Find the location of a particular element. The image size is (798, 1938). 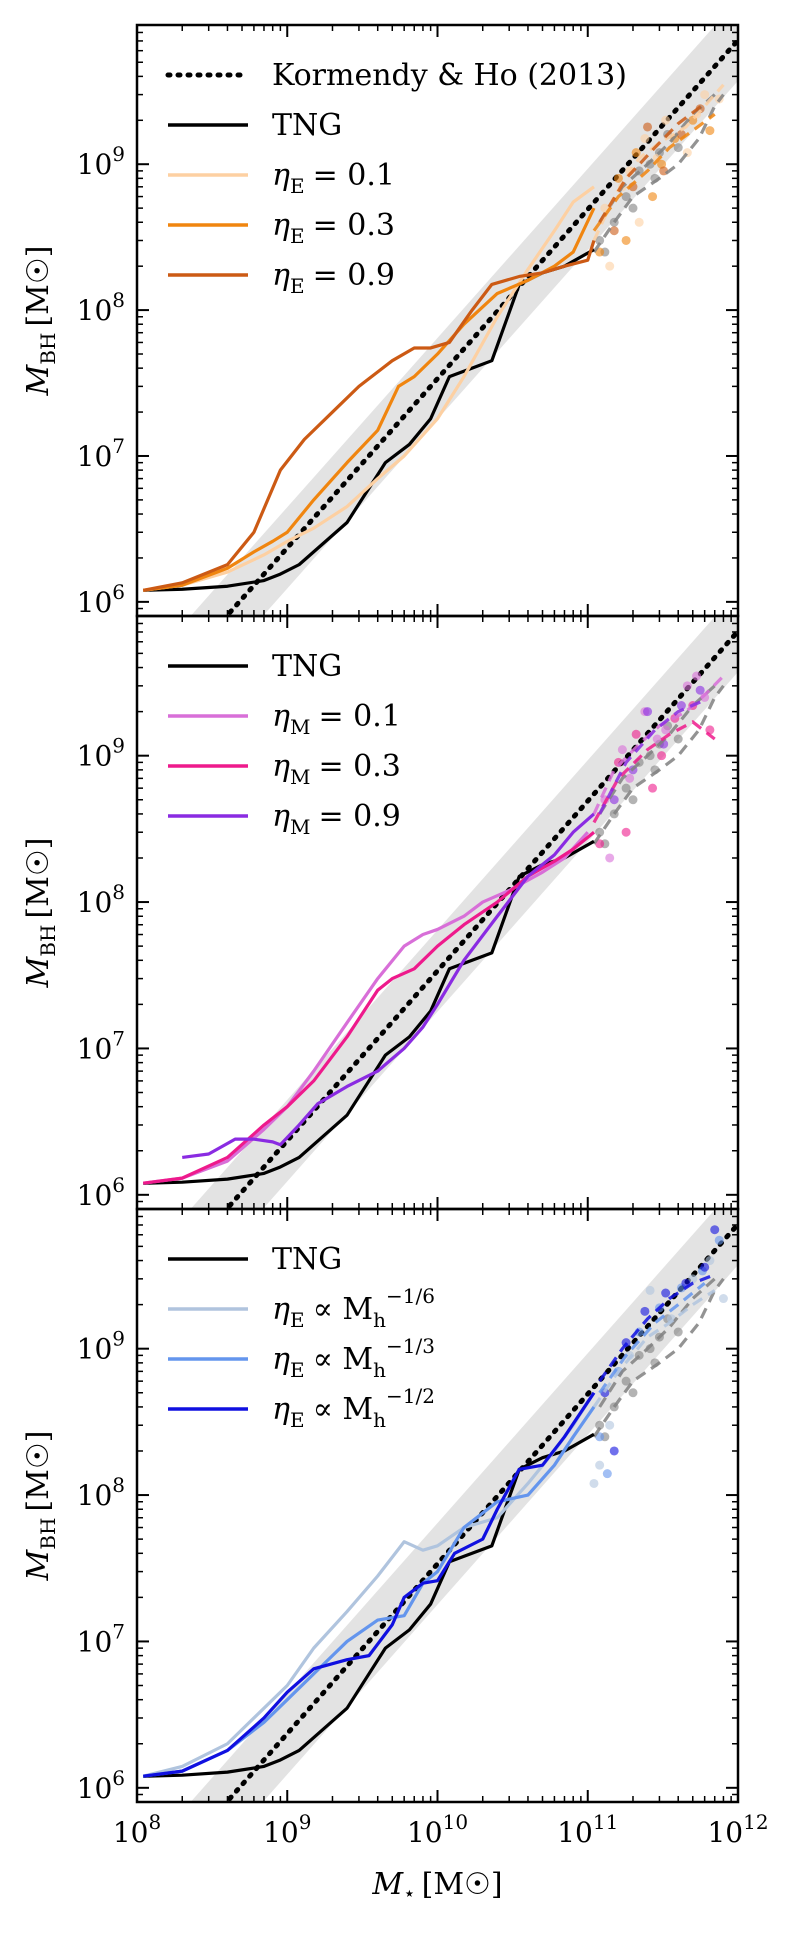

legend-label: ηE ∝ Mh−1/3 is located at coordinates (353, 1358).